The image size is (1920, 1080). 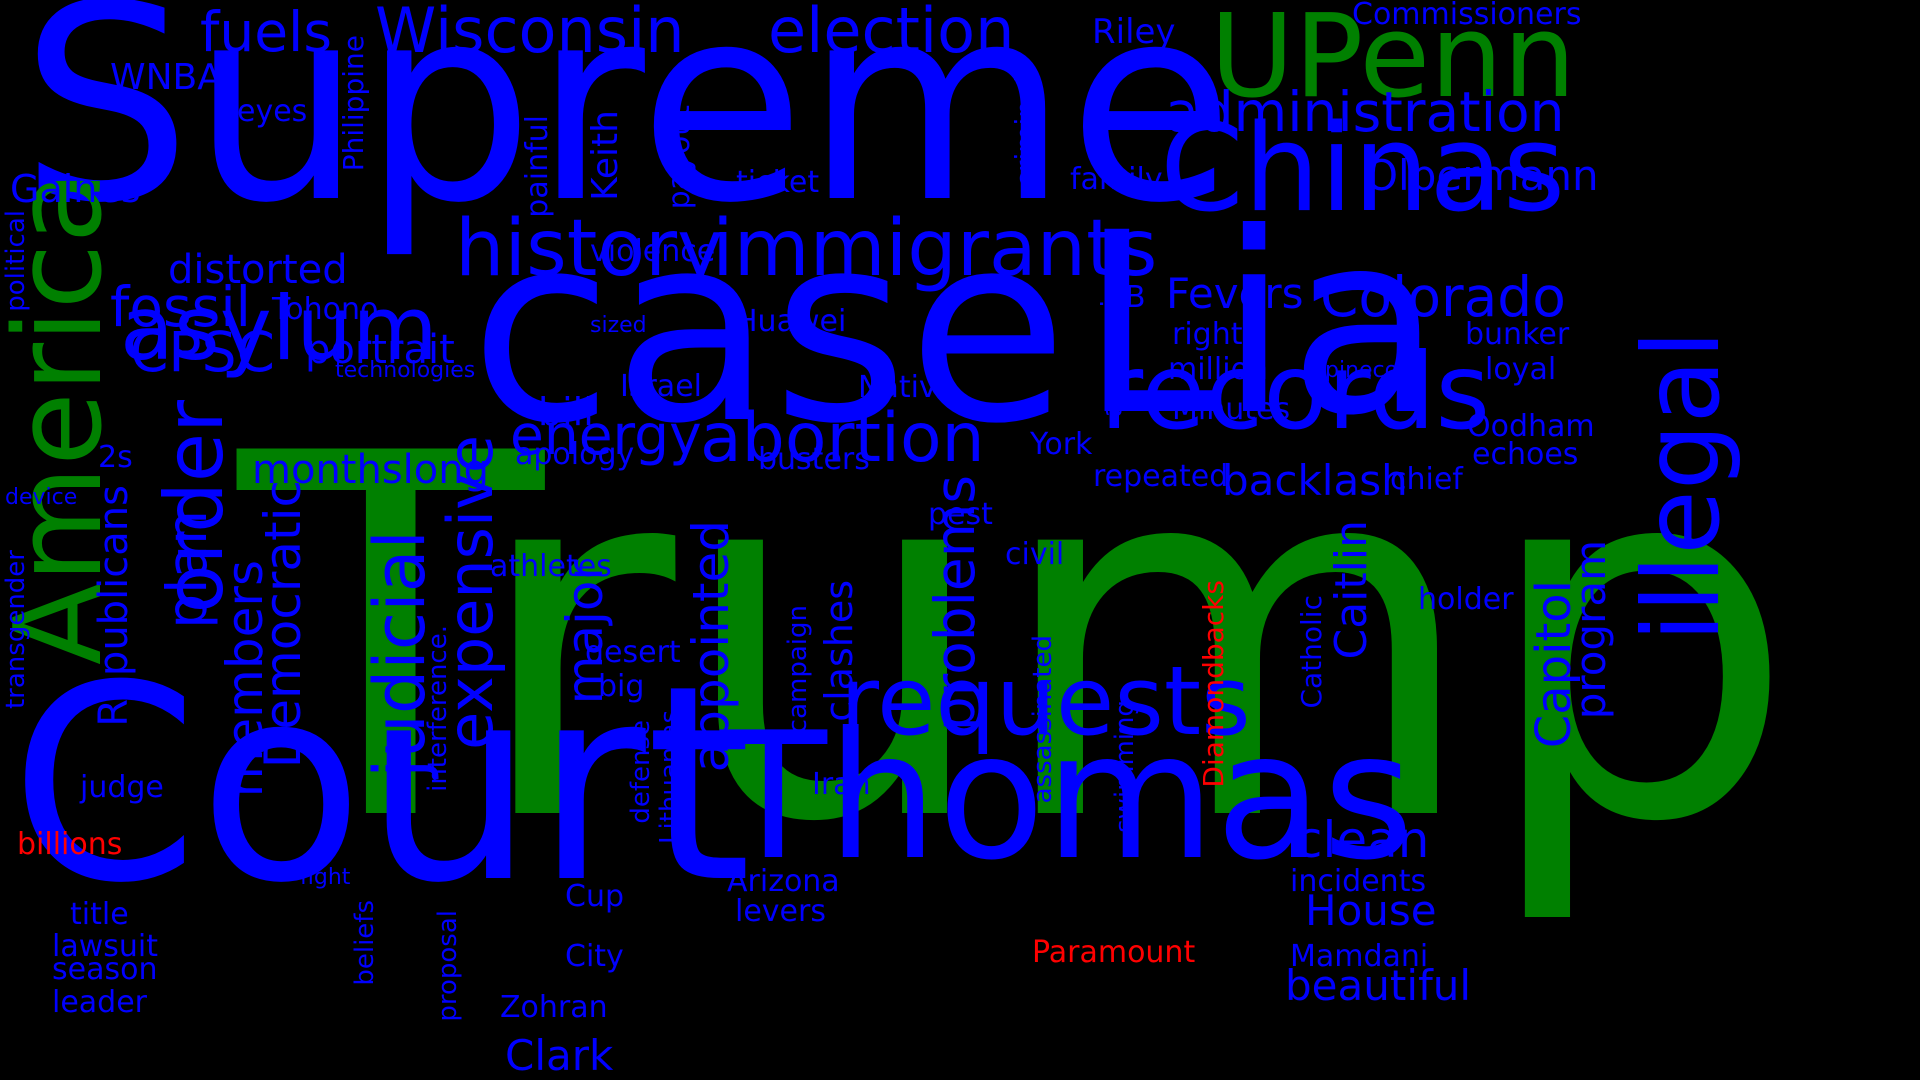 I want to click on word-big: big, so click(x=621, y=686).